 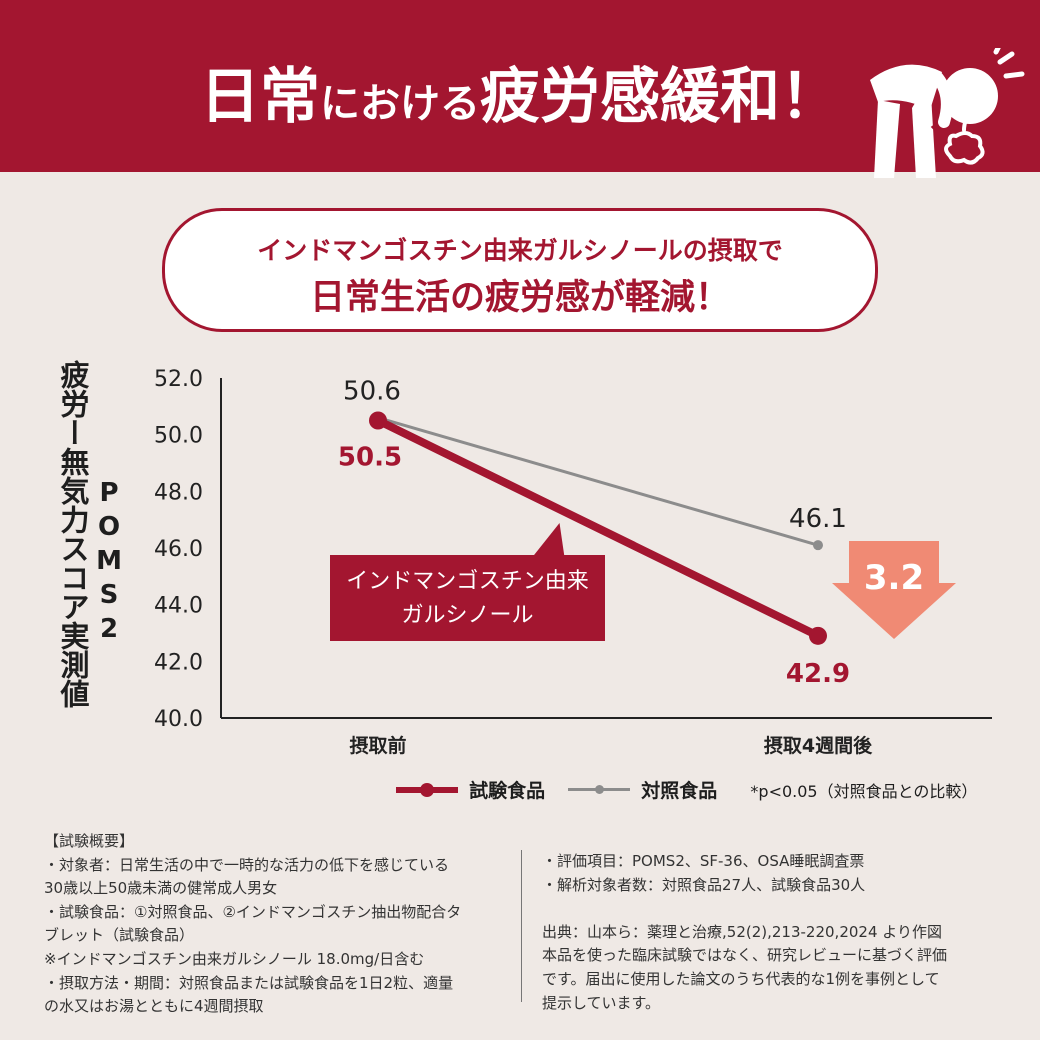 What do you see at coordinates (520, 250) in the screenshot?
I see `headline-line-1: インドマンゴスチン由来ガルシノールの摂取で` at bounding box center [520, 250].